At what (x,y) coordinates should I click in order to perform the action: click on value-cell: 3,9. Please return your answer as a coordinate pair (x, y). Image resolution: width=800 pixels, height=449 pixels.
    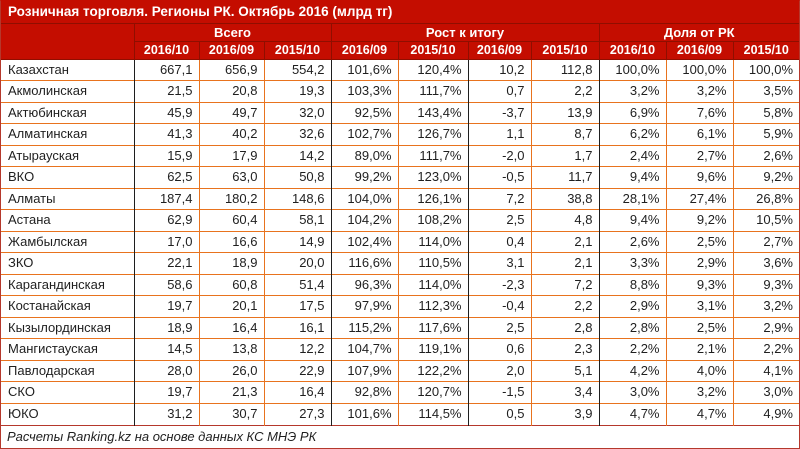
    Looking at the image, I should click on (564, 413).